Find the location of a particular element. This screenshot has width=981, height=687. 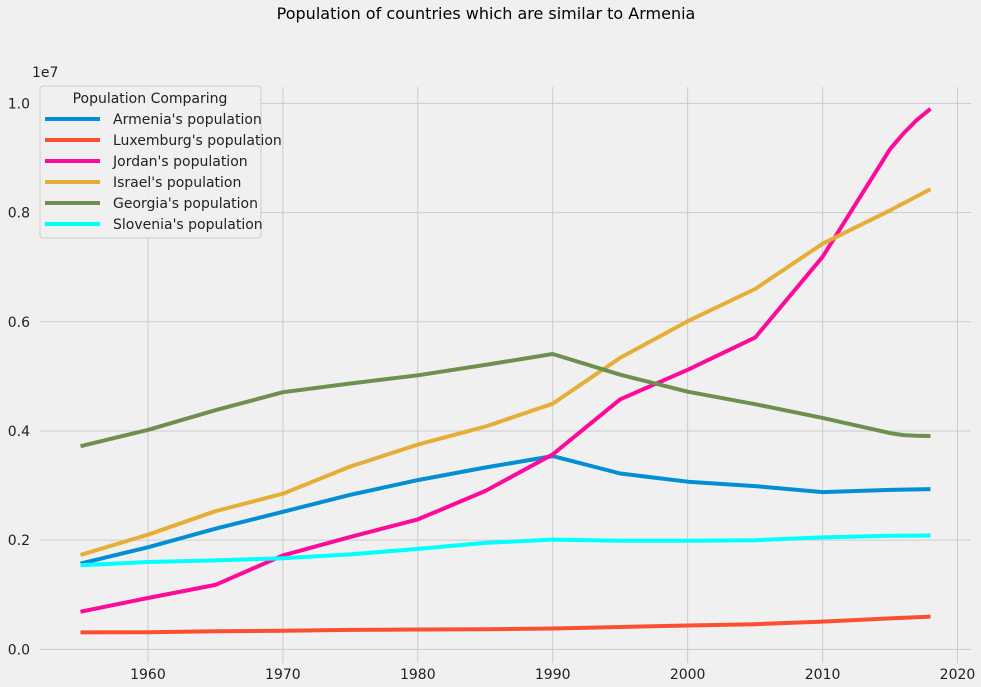

legend-label: Luxemburg's population is located at coordinates (197, 141).